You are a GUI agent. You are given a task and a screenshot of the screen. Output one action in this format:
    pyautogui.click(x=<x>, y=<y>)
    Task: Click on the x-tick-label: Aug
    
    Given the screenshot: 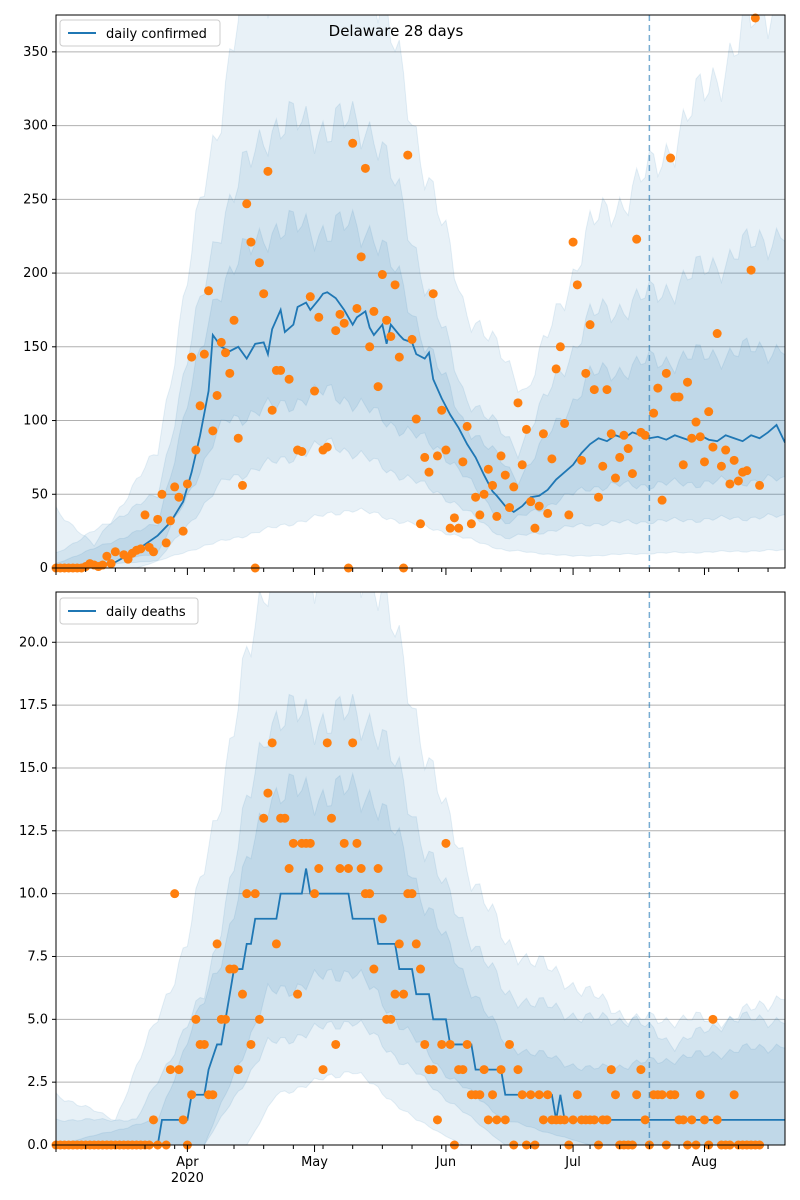 What is the action you would take?
    pyautogui.click(x=704, y=1162)
    